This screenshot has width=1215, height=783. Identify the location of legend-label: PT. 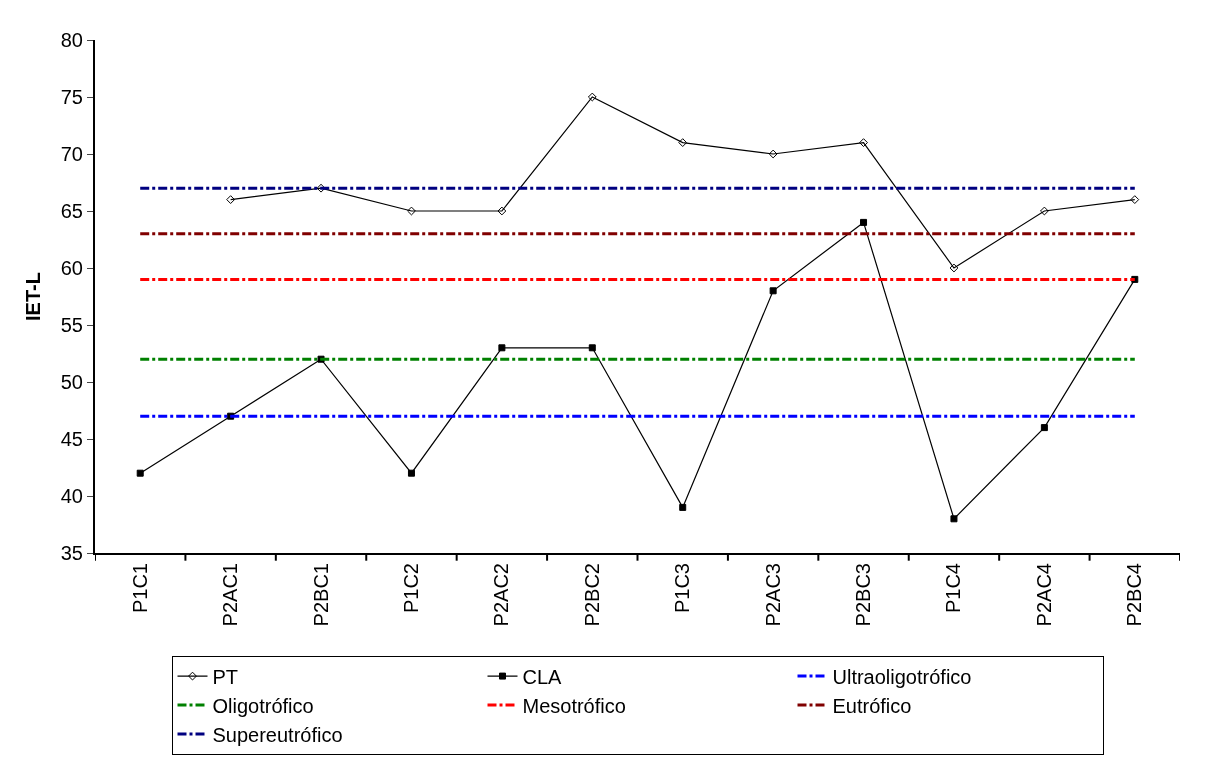
(225, 676).